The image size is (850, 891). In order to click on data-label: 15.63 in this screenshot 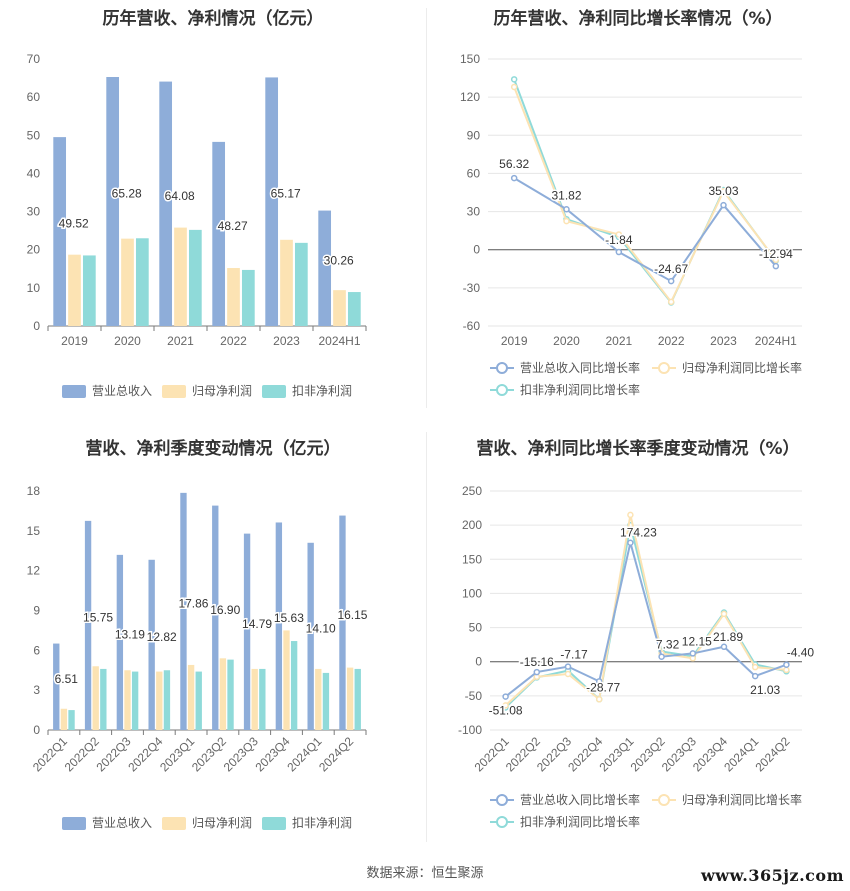, I will do `click(289, 618)`.